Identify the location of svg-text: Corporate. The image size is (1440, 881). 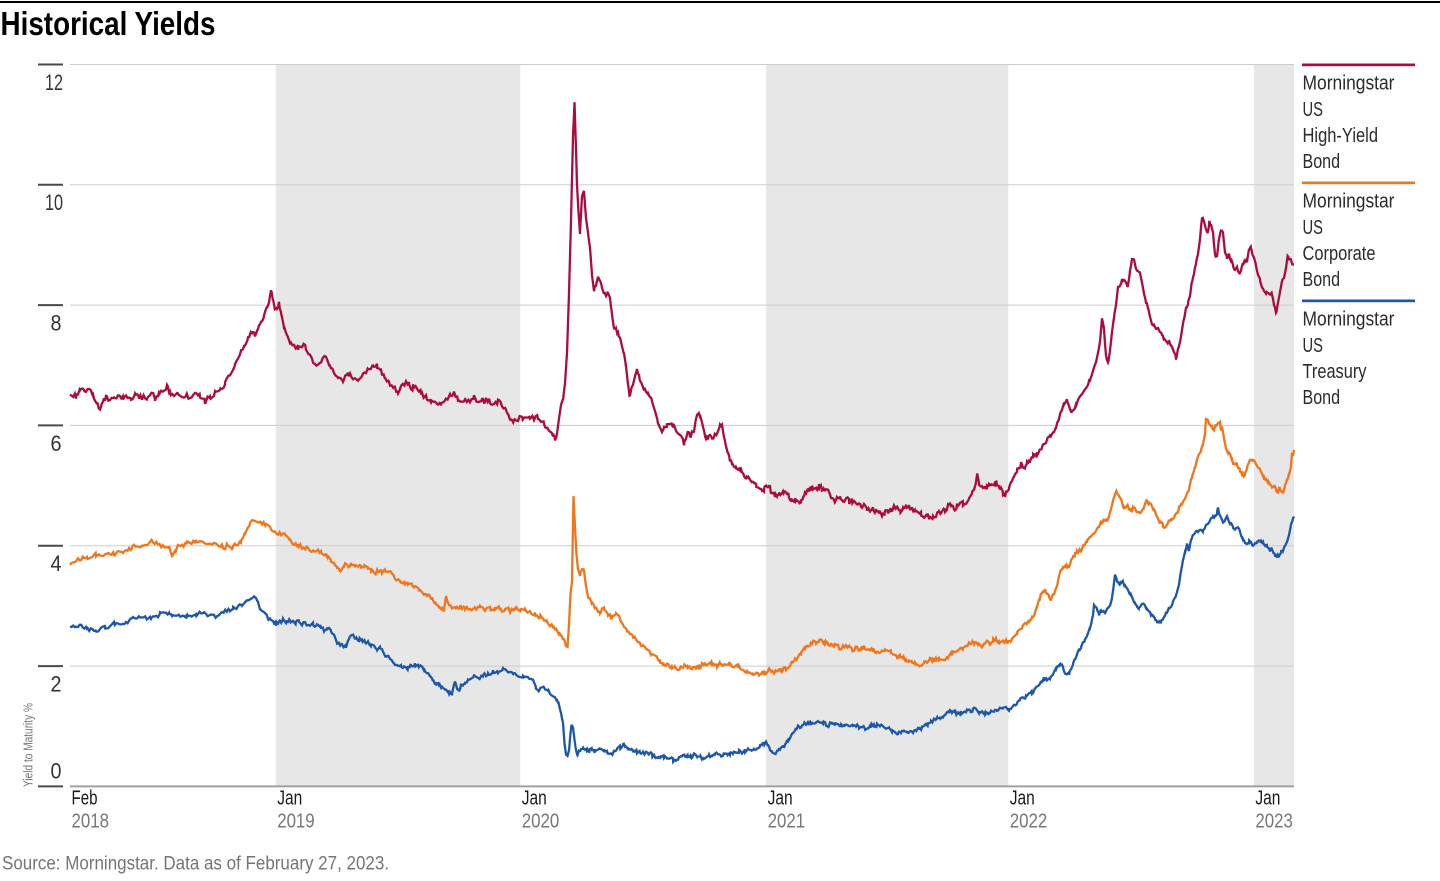
(1339, 254).